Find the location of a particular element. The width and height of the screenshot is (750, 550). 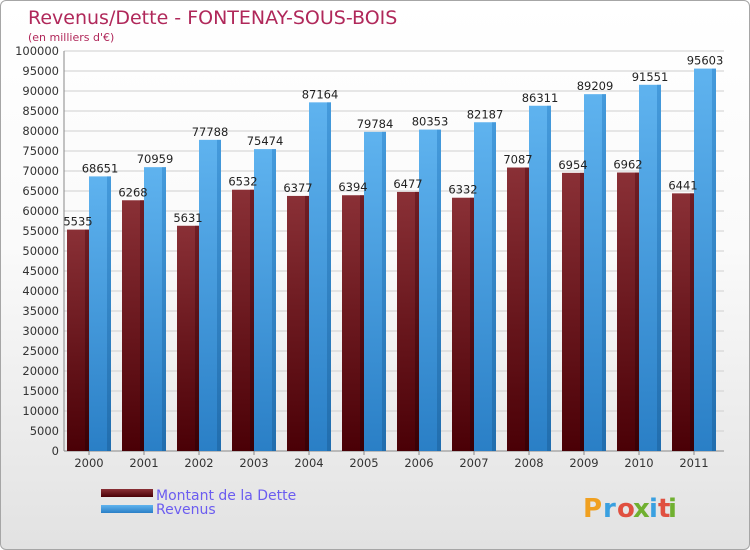

x-tick-label-2009: 2009 is located at coordinates (583, 463).